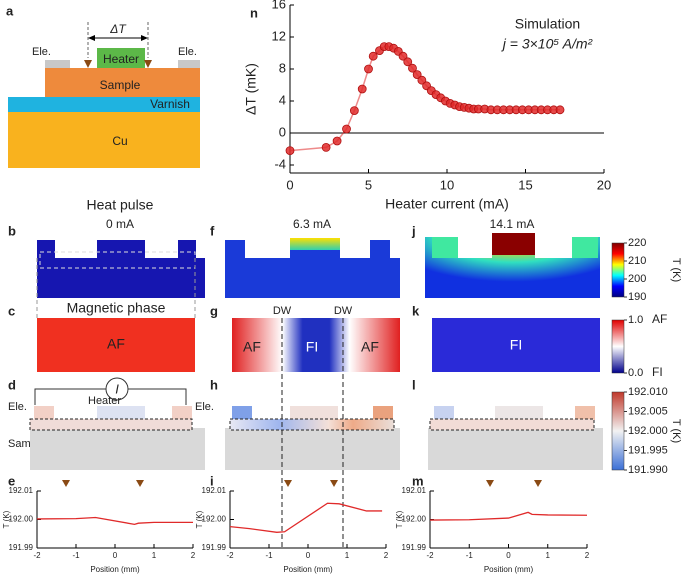 The image size is (685, 574). I want to click on magnetic-phase-label: Magnetic phase, so click(116, 308).